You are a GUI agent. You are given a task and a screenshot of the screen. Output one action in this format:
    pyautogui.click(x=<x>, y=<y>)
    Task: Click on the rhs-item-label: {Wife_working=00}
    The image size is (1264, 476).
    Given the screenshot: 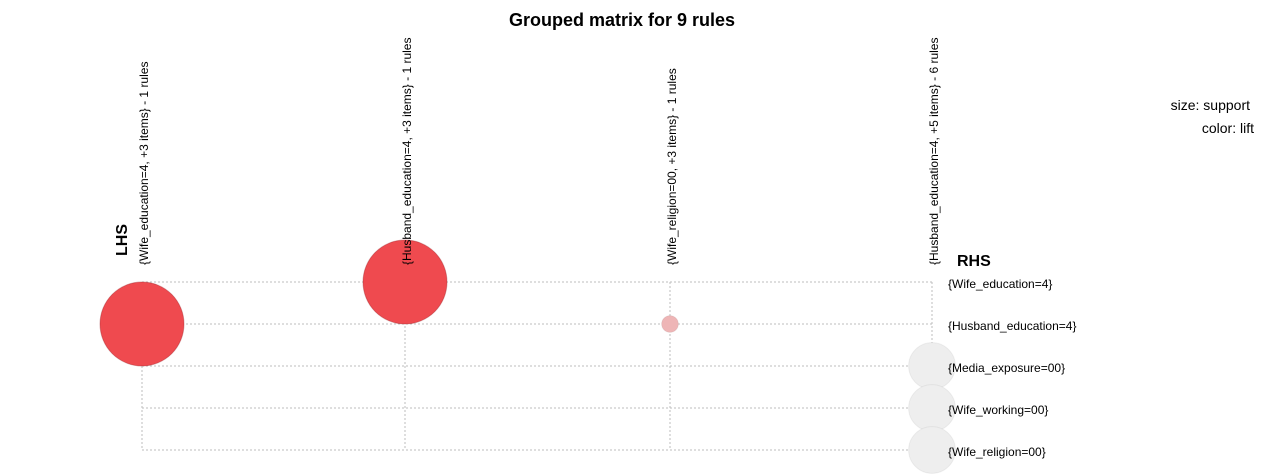 What is the action you would take?
    pyautogui.click(x=998, y=410)
    